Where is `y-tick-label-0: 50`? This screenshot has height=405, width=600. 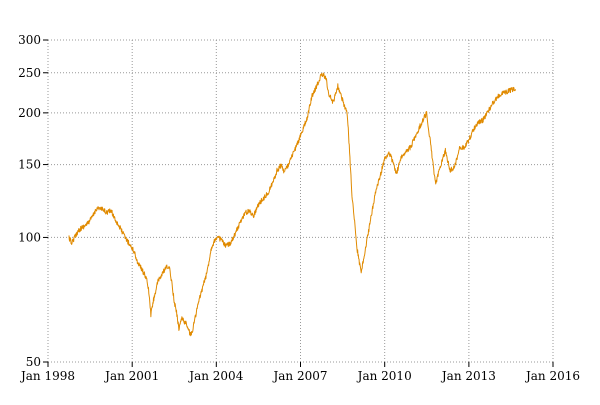 y-tick-label-0: 50 is located at coordinates (33, 362).